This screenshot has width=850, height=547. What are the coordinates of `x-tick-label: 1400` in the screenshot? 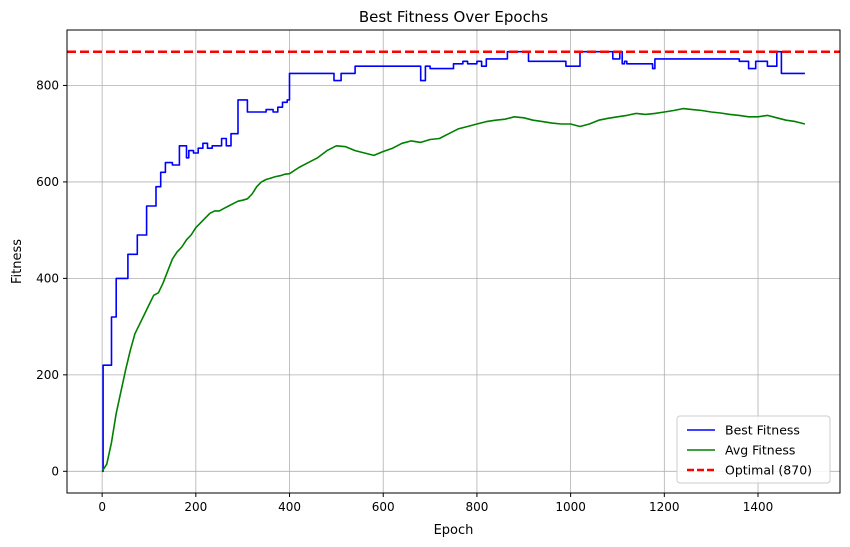 It's located at (758, 507).